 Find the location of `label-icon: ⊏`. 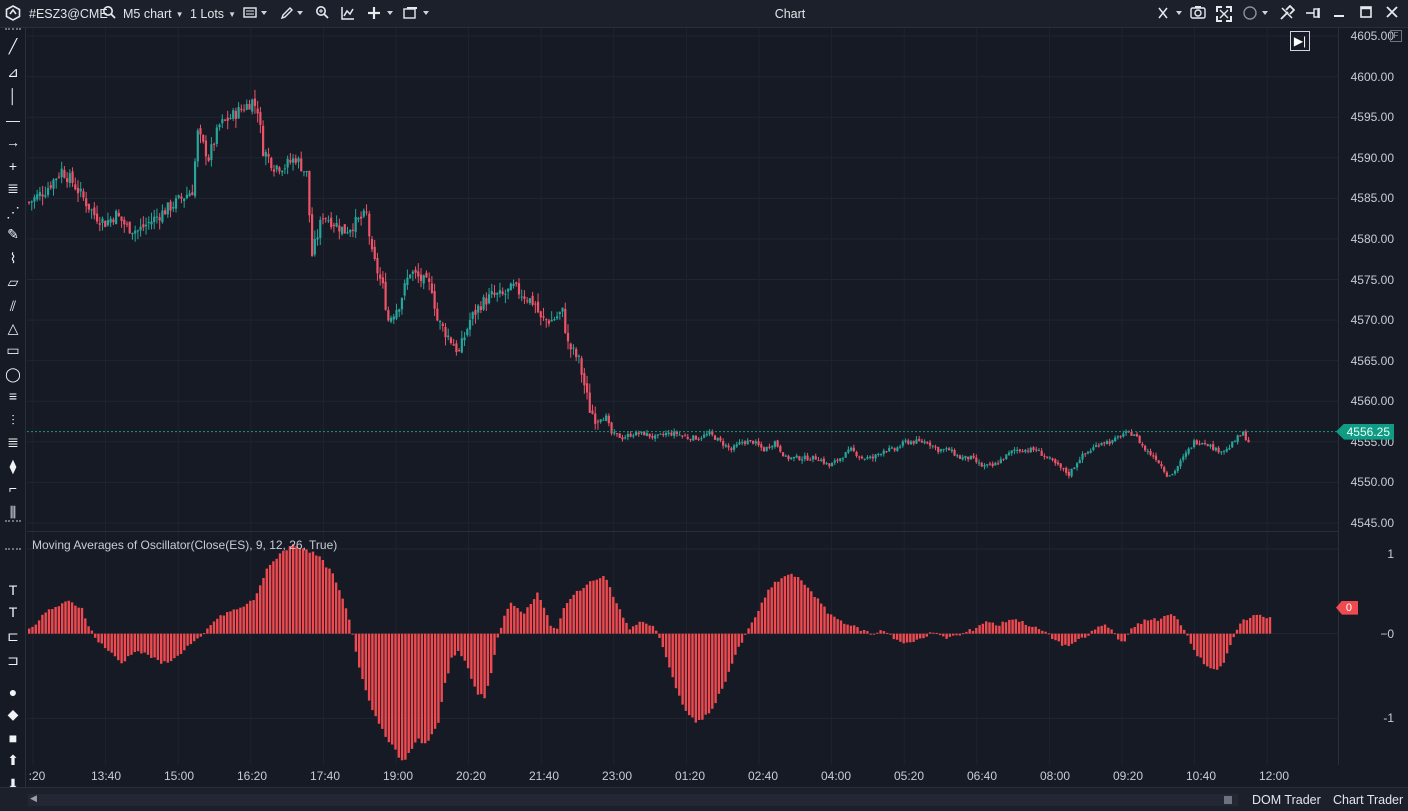

label-icon: ⊏ is located at coordinates (13, 636).